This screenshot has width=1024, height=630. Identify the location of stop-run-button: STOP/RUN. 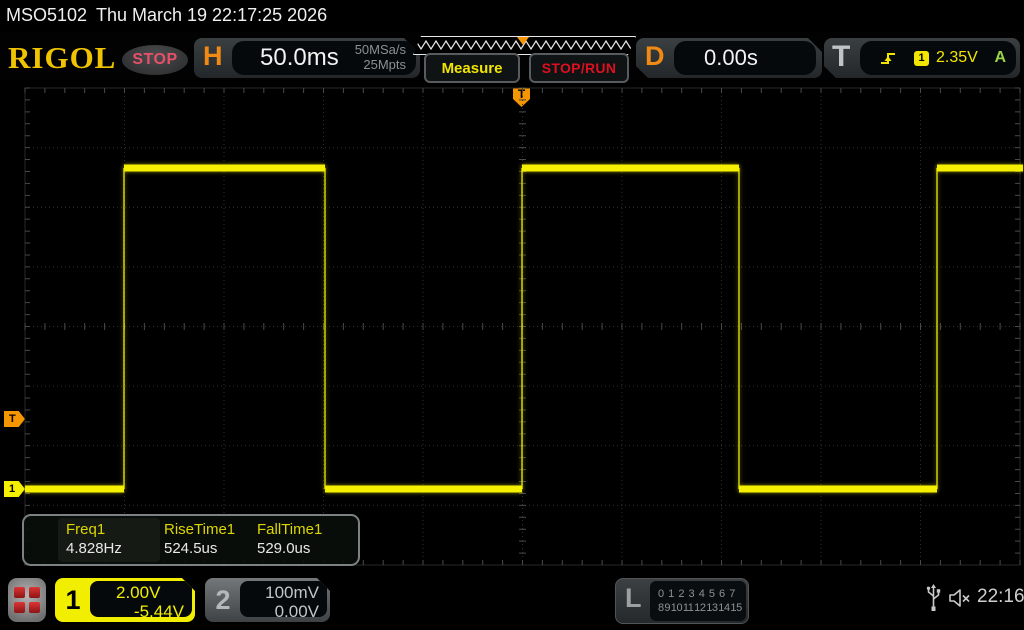
(579, 68).